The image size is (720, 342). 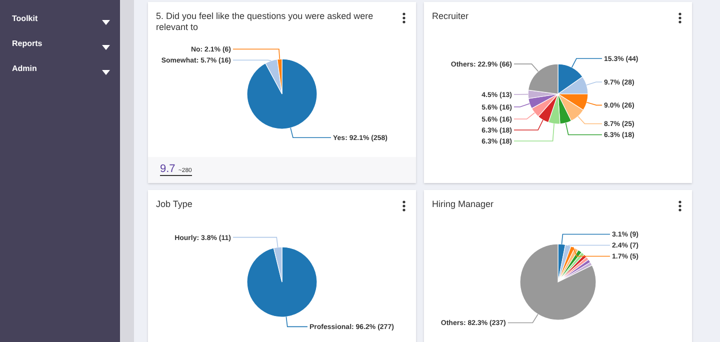 What do you see at coordinates (175, 204) in the screenshot?
I see `chart-title: Job Type` at bounding box center [175, 204].